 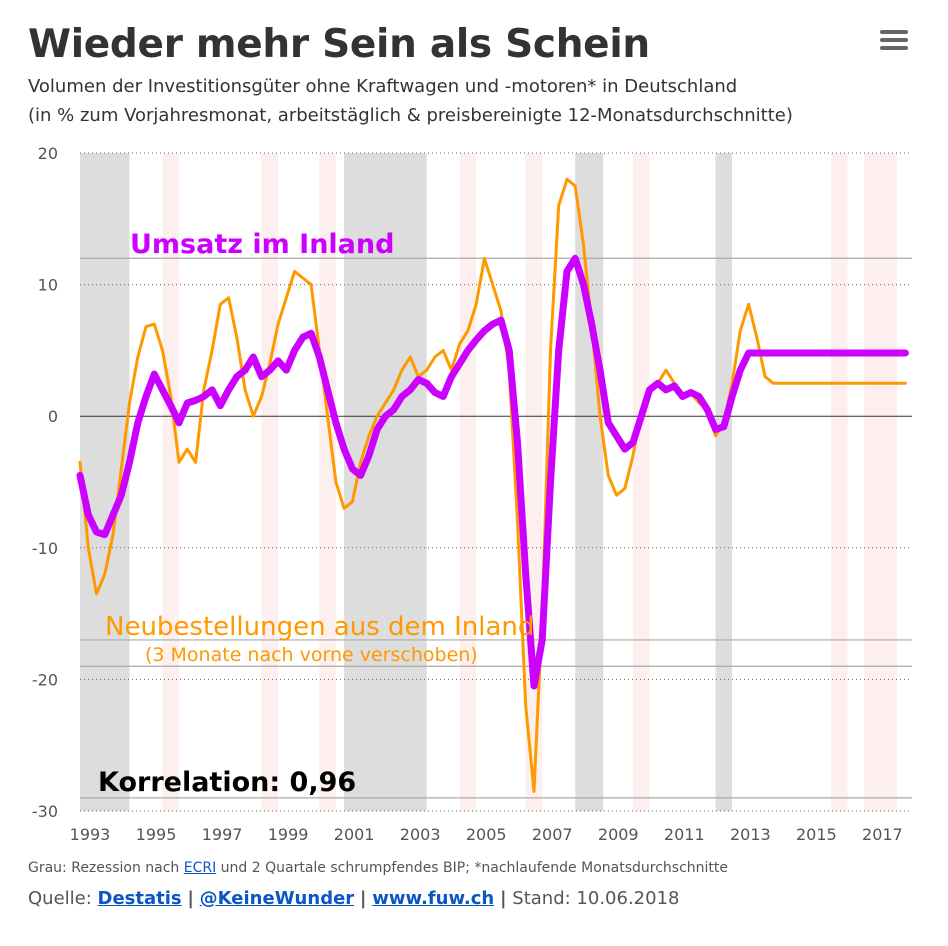 What do you see at coordinates (45, 548) in the screenshot?
I see `y-tick-label: -10` at bounding box center [45, 548].